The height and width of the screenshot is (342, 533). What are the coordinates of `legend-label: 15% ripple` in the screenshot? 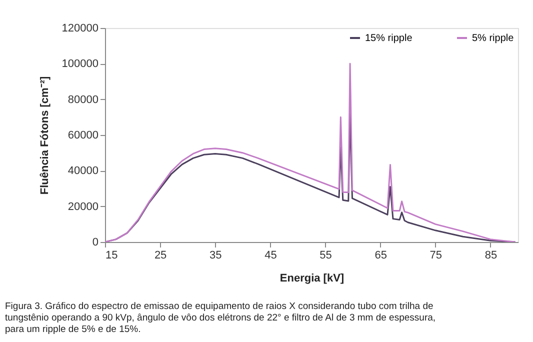 It's located at (389, 38).